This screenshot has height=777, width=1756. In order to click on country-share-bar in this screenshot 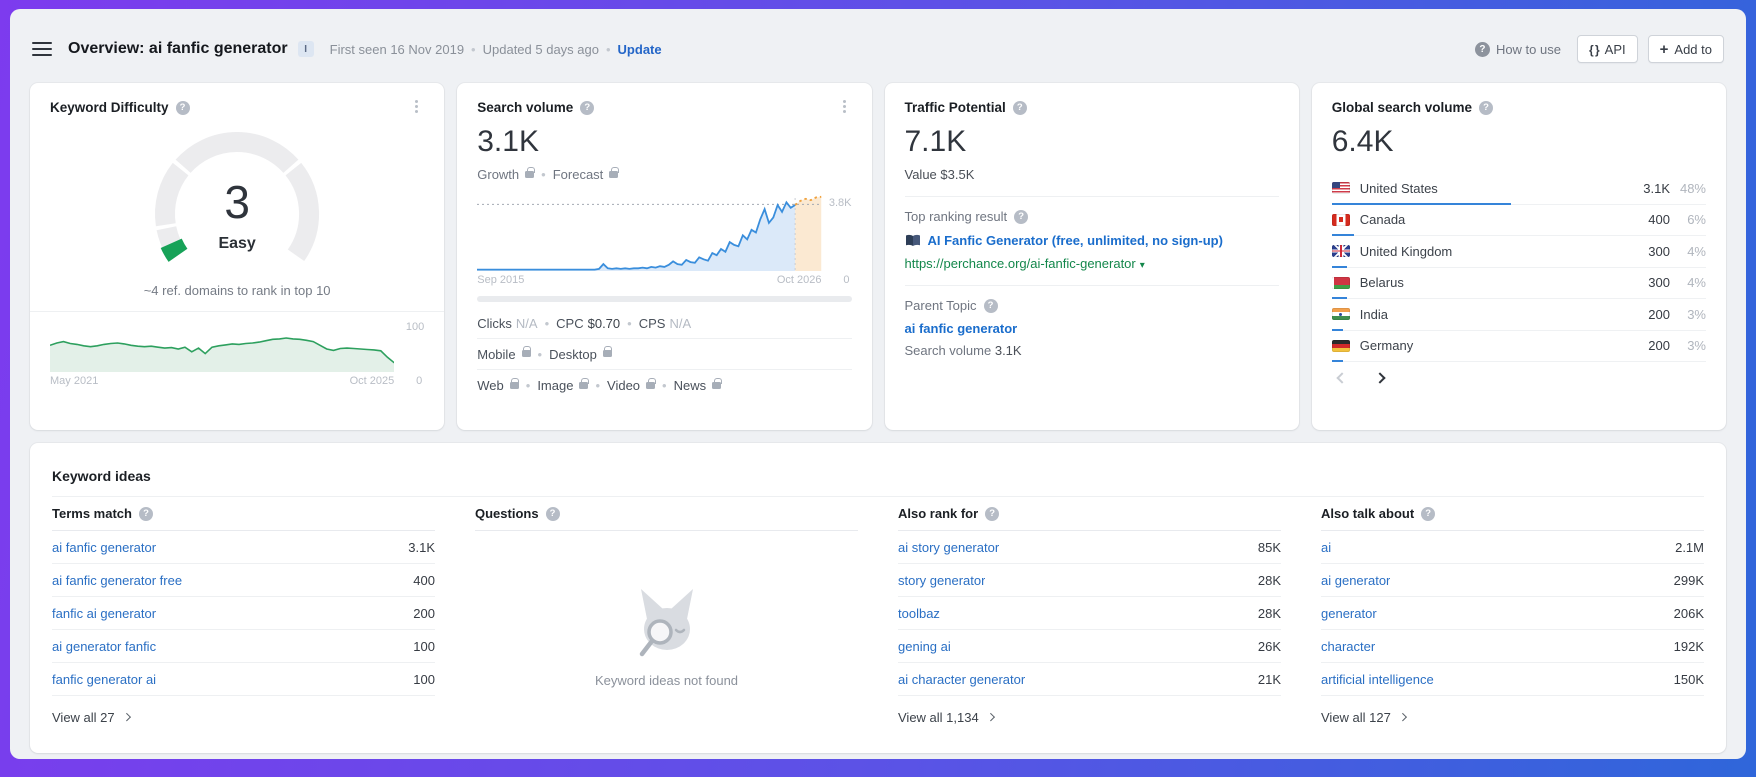, I will do `click(1339, 266)`.